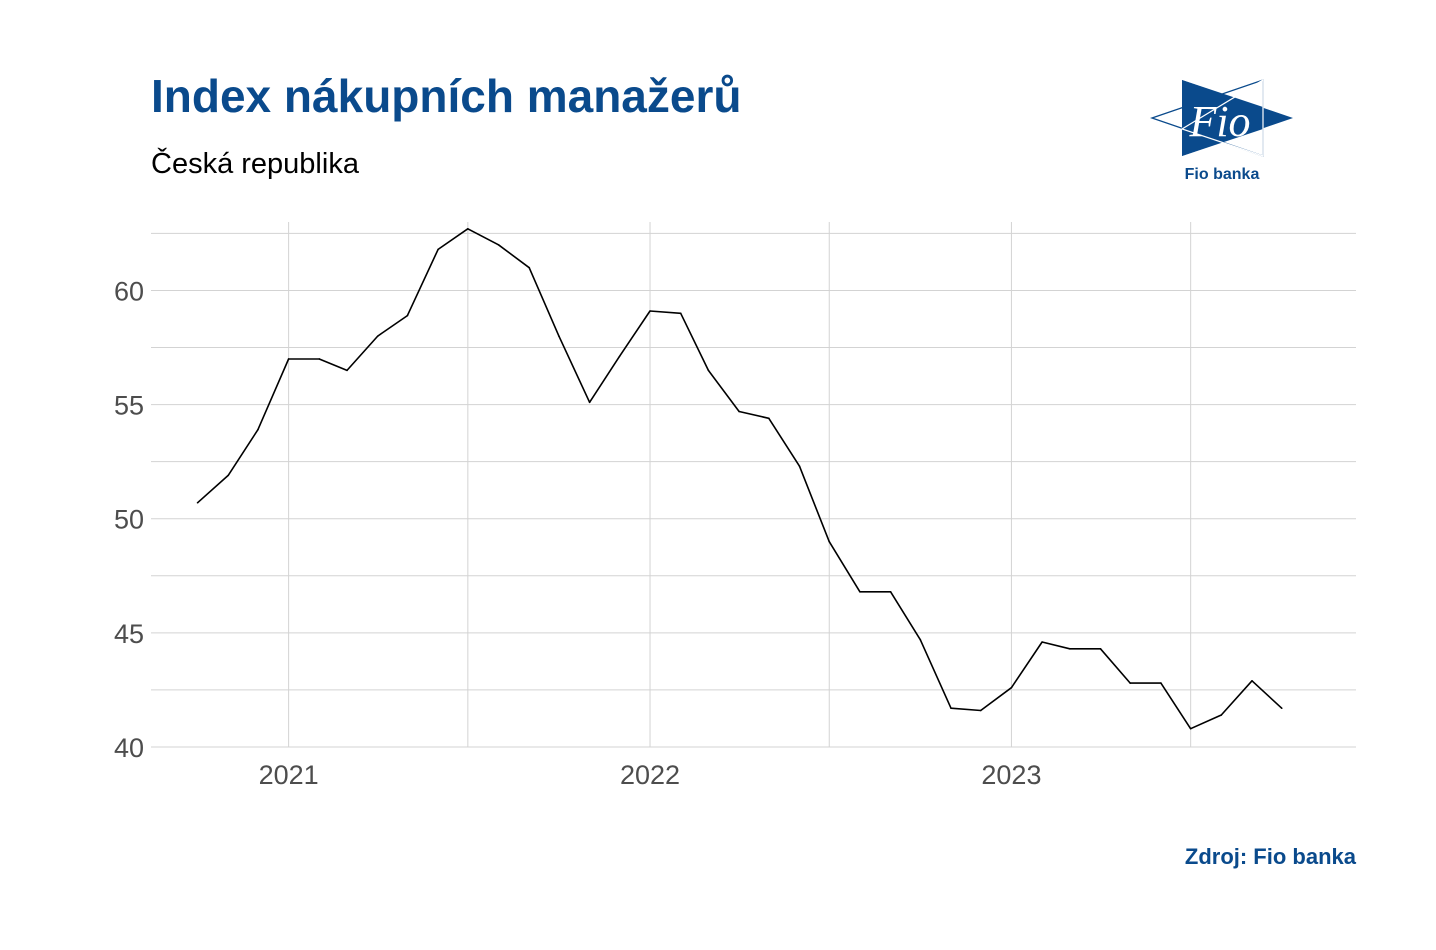  What do you see at coordinates (289, 775) in the screenshot?
I see `x-tick-label: 2021` at bounding box center [289, 775].